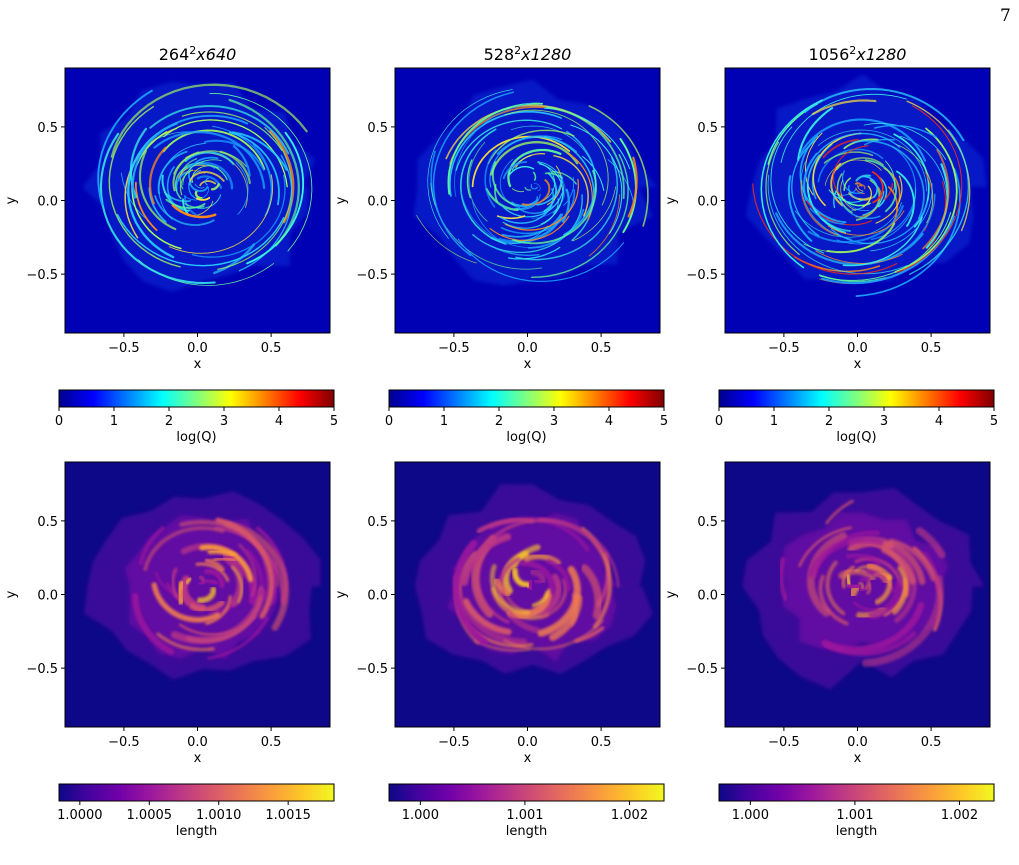 The image size is (1019, 865). What do you see at coordinates (224, 421) in the screenshot?
I see `colorbar-tick-label: 3` at bounding box center [224, 421].